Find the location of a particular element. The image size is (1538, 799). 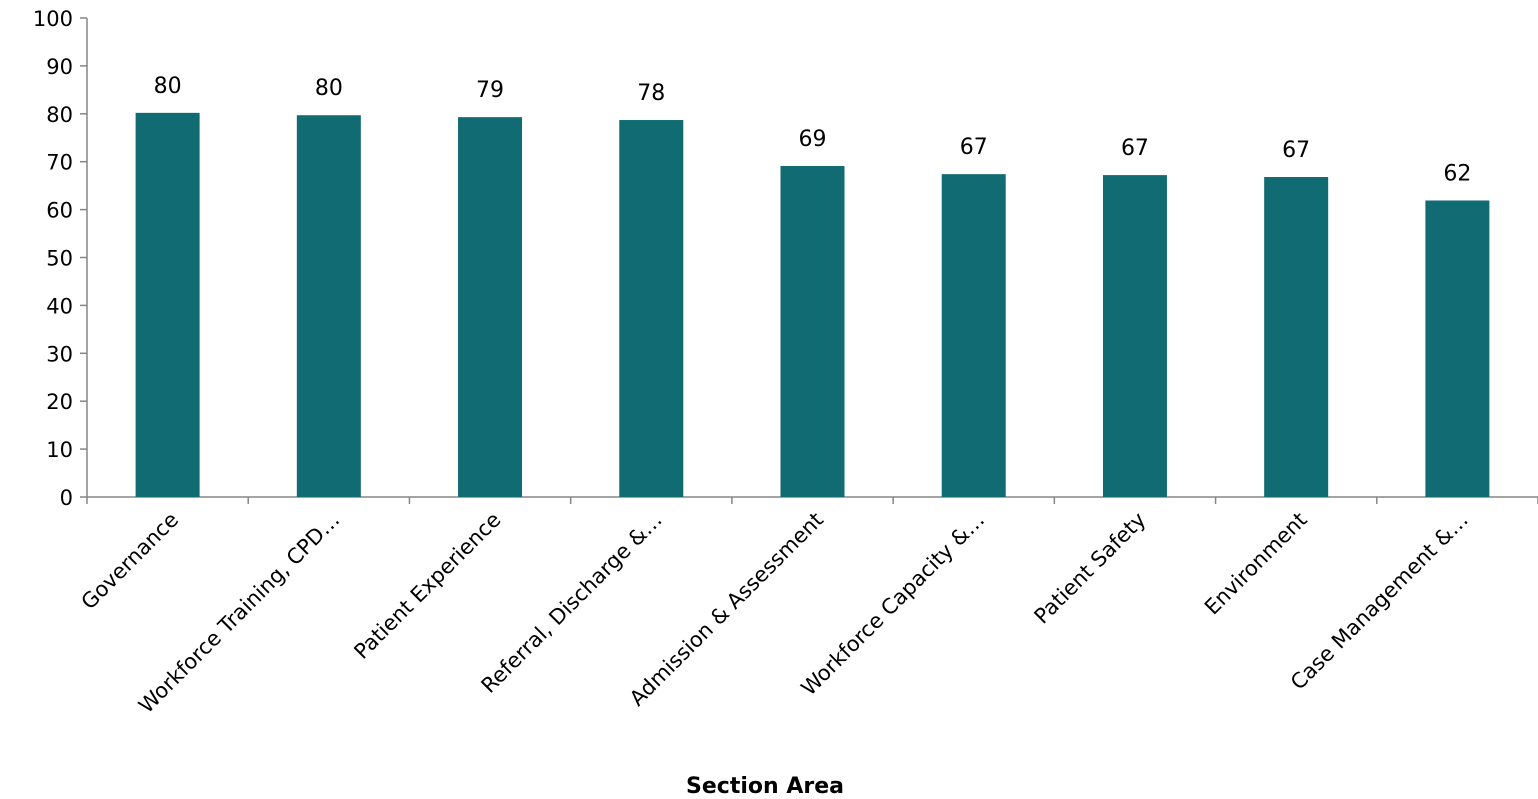

y-tick-label: 90 is located at coordinates (59, 67).